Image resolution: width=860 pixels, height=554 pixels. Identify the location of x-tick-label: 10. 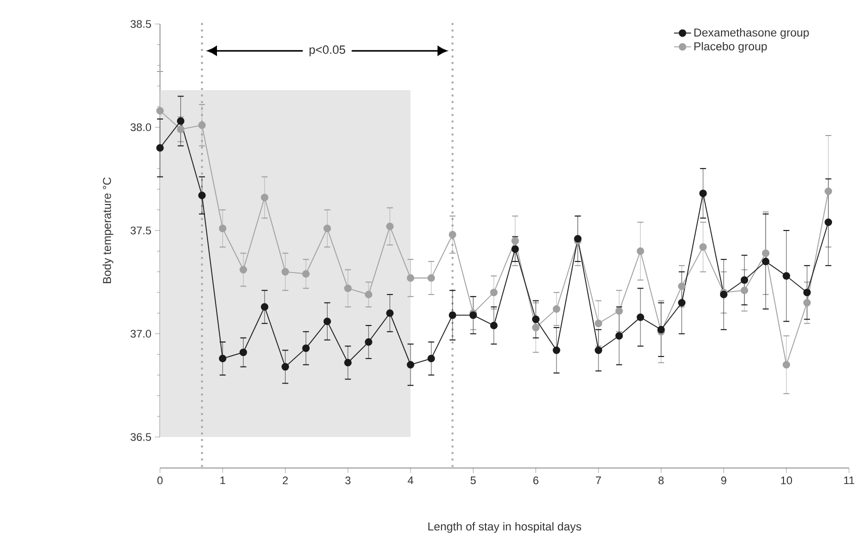
(786, 480).